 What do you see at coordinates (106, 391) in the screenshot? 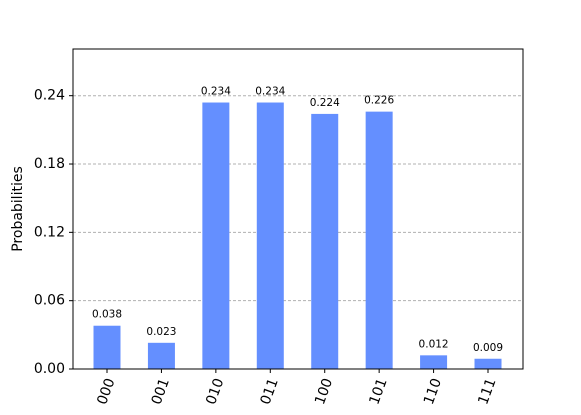
I see `x-tick-label: 000` at bounding box center [106, 391].